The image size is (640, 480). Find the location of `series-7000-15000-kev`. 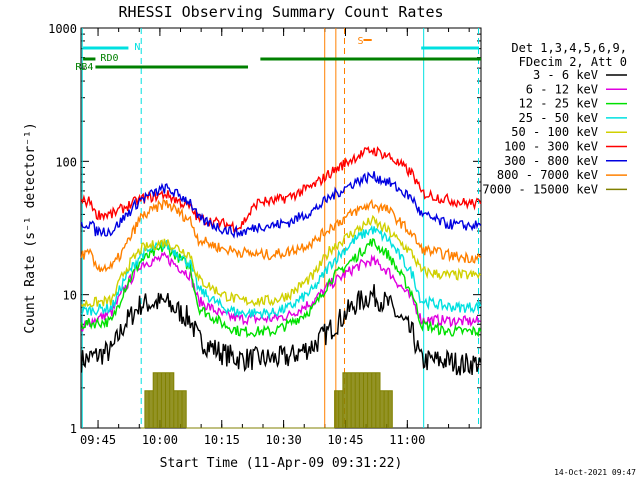

series-7000-15000-kev is located at coordinates (266, 400).